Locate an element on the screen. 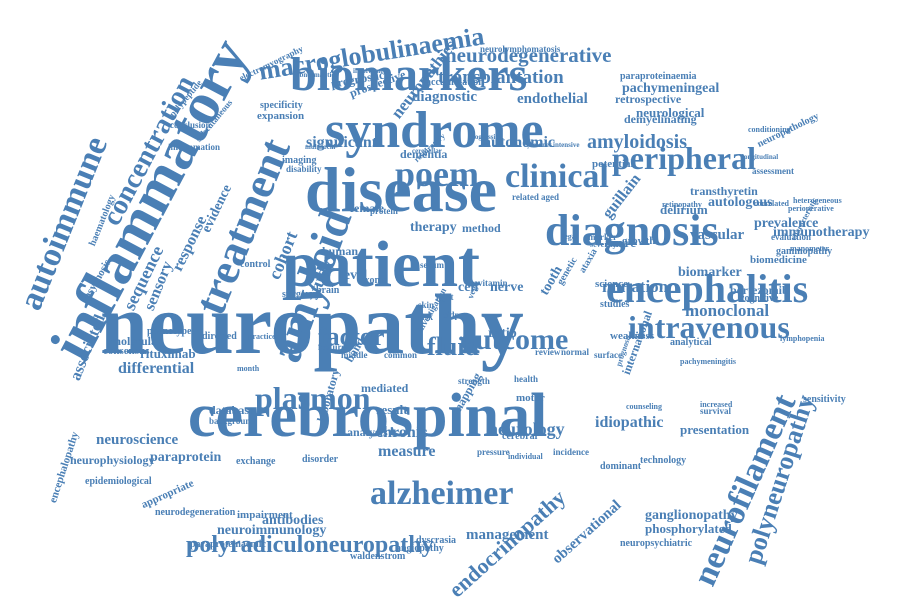 Image resolution: width=900 pixels, height=616 pixels. cloud-word: directed is located at coordinates (219, 336).